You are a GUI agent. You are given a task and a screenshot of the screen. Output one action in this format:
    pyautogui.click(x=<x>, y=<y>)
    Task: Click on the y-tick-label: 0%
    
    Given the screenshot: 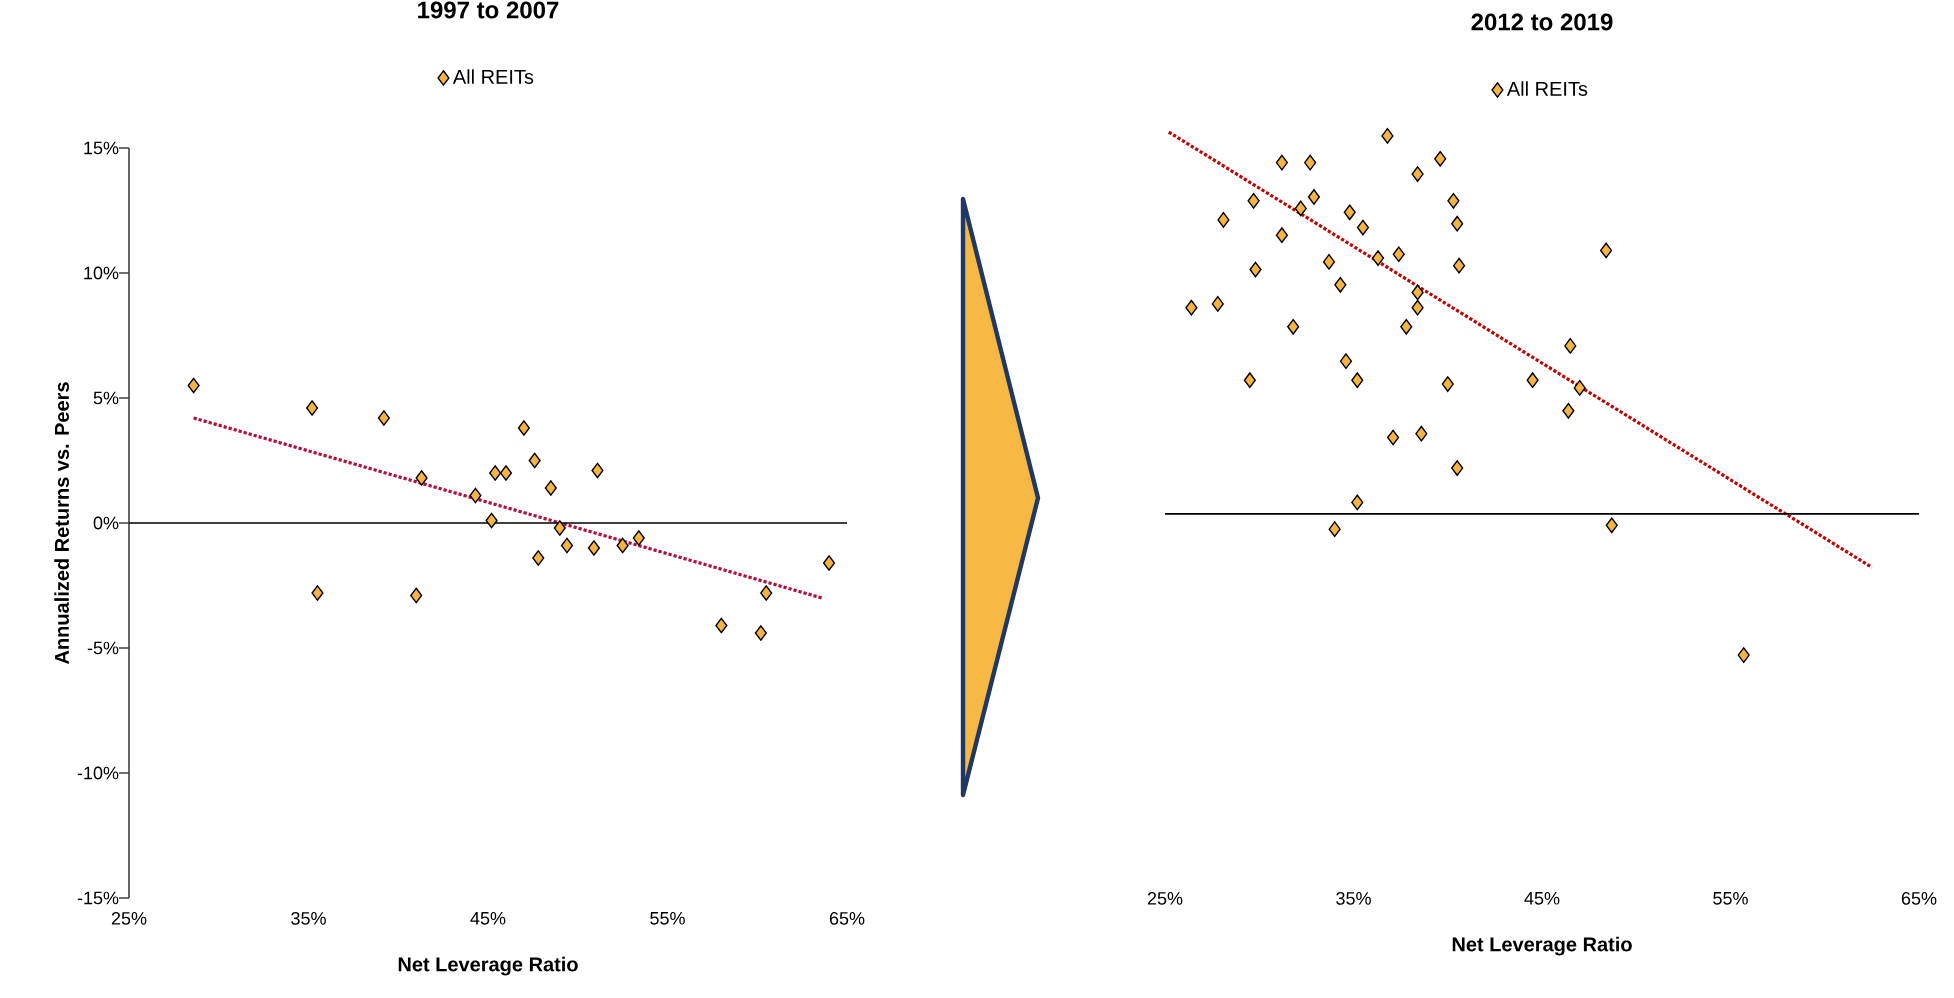 What is the action you would take?
    pyautogui.click(x=106, y=523)
    